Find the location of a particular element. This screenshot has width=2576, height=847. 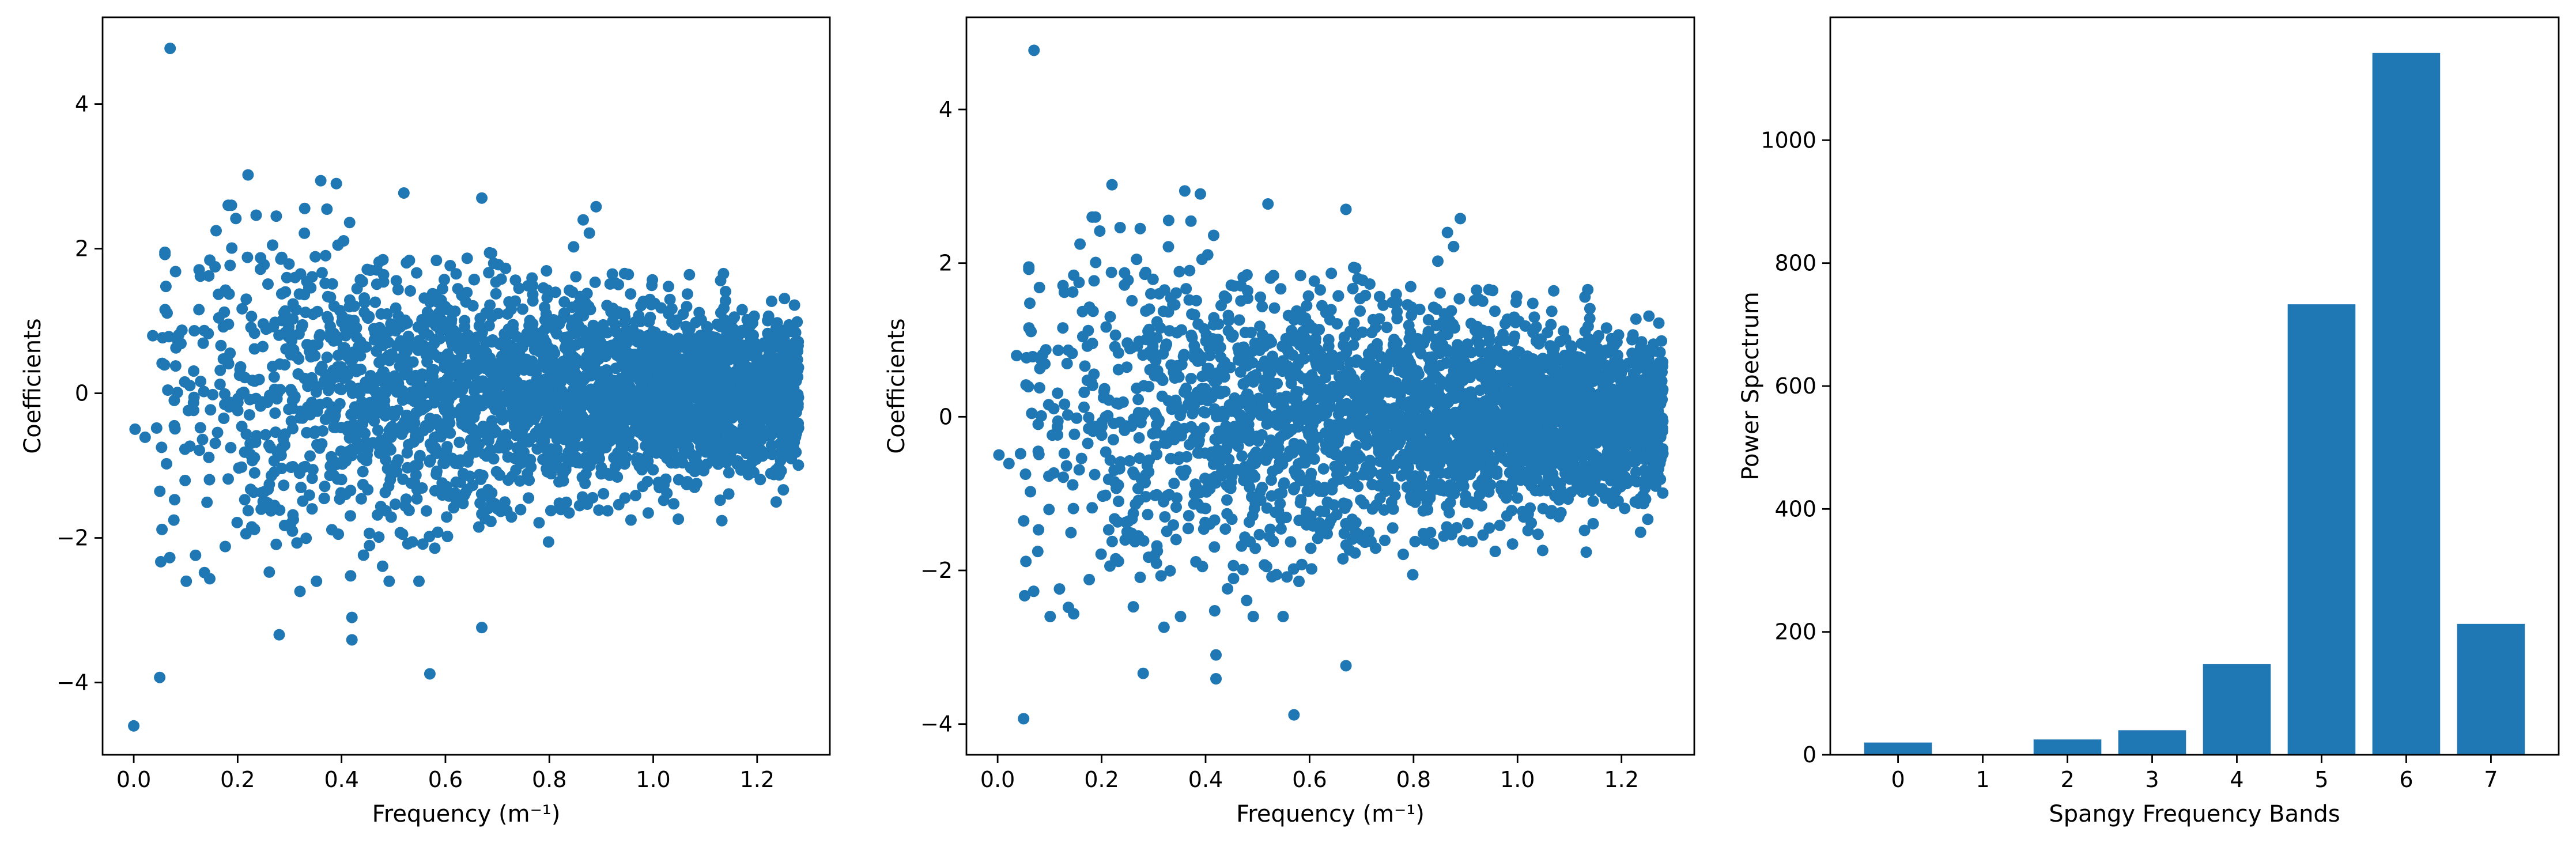

x-tick-label: 0.2 is located at coordinates (237, 779).